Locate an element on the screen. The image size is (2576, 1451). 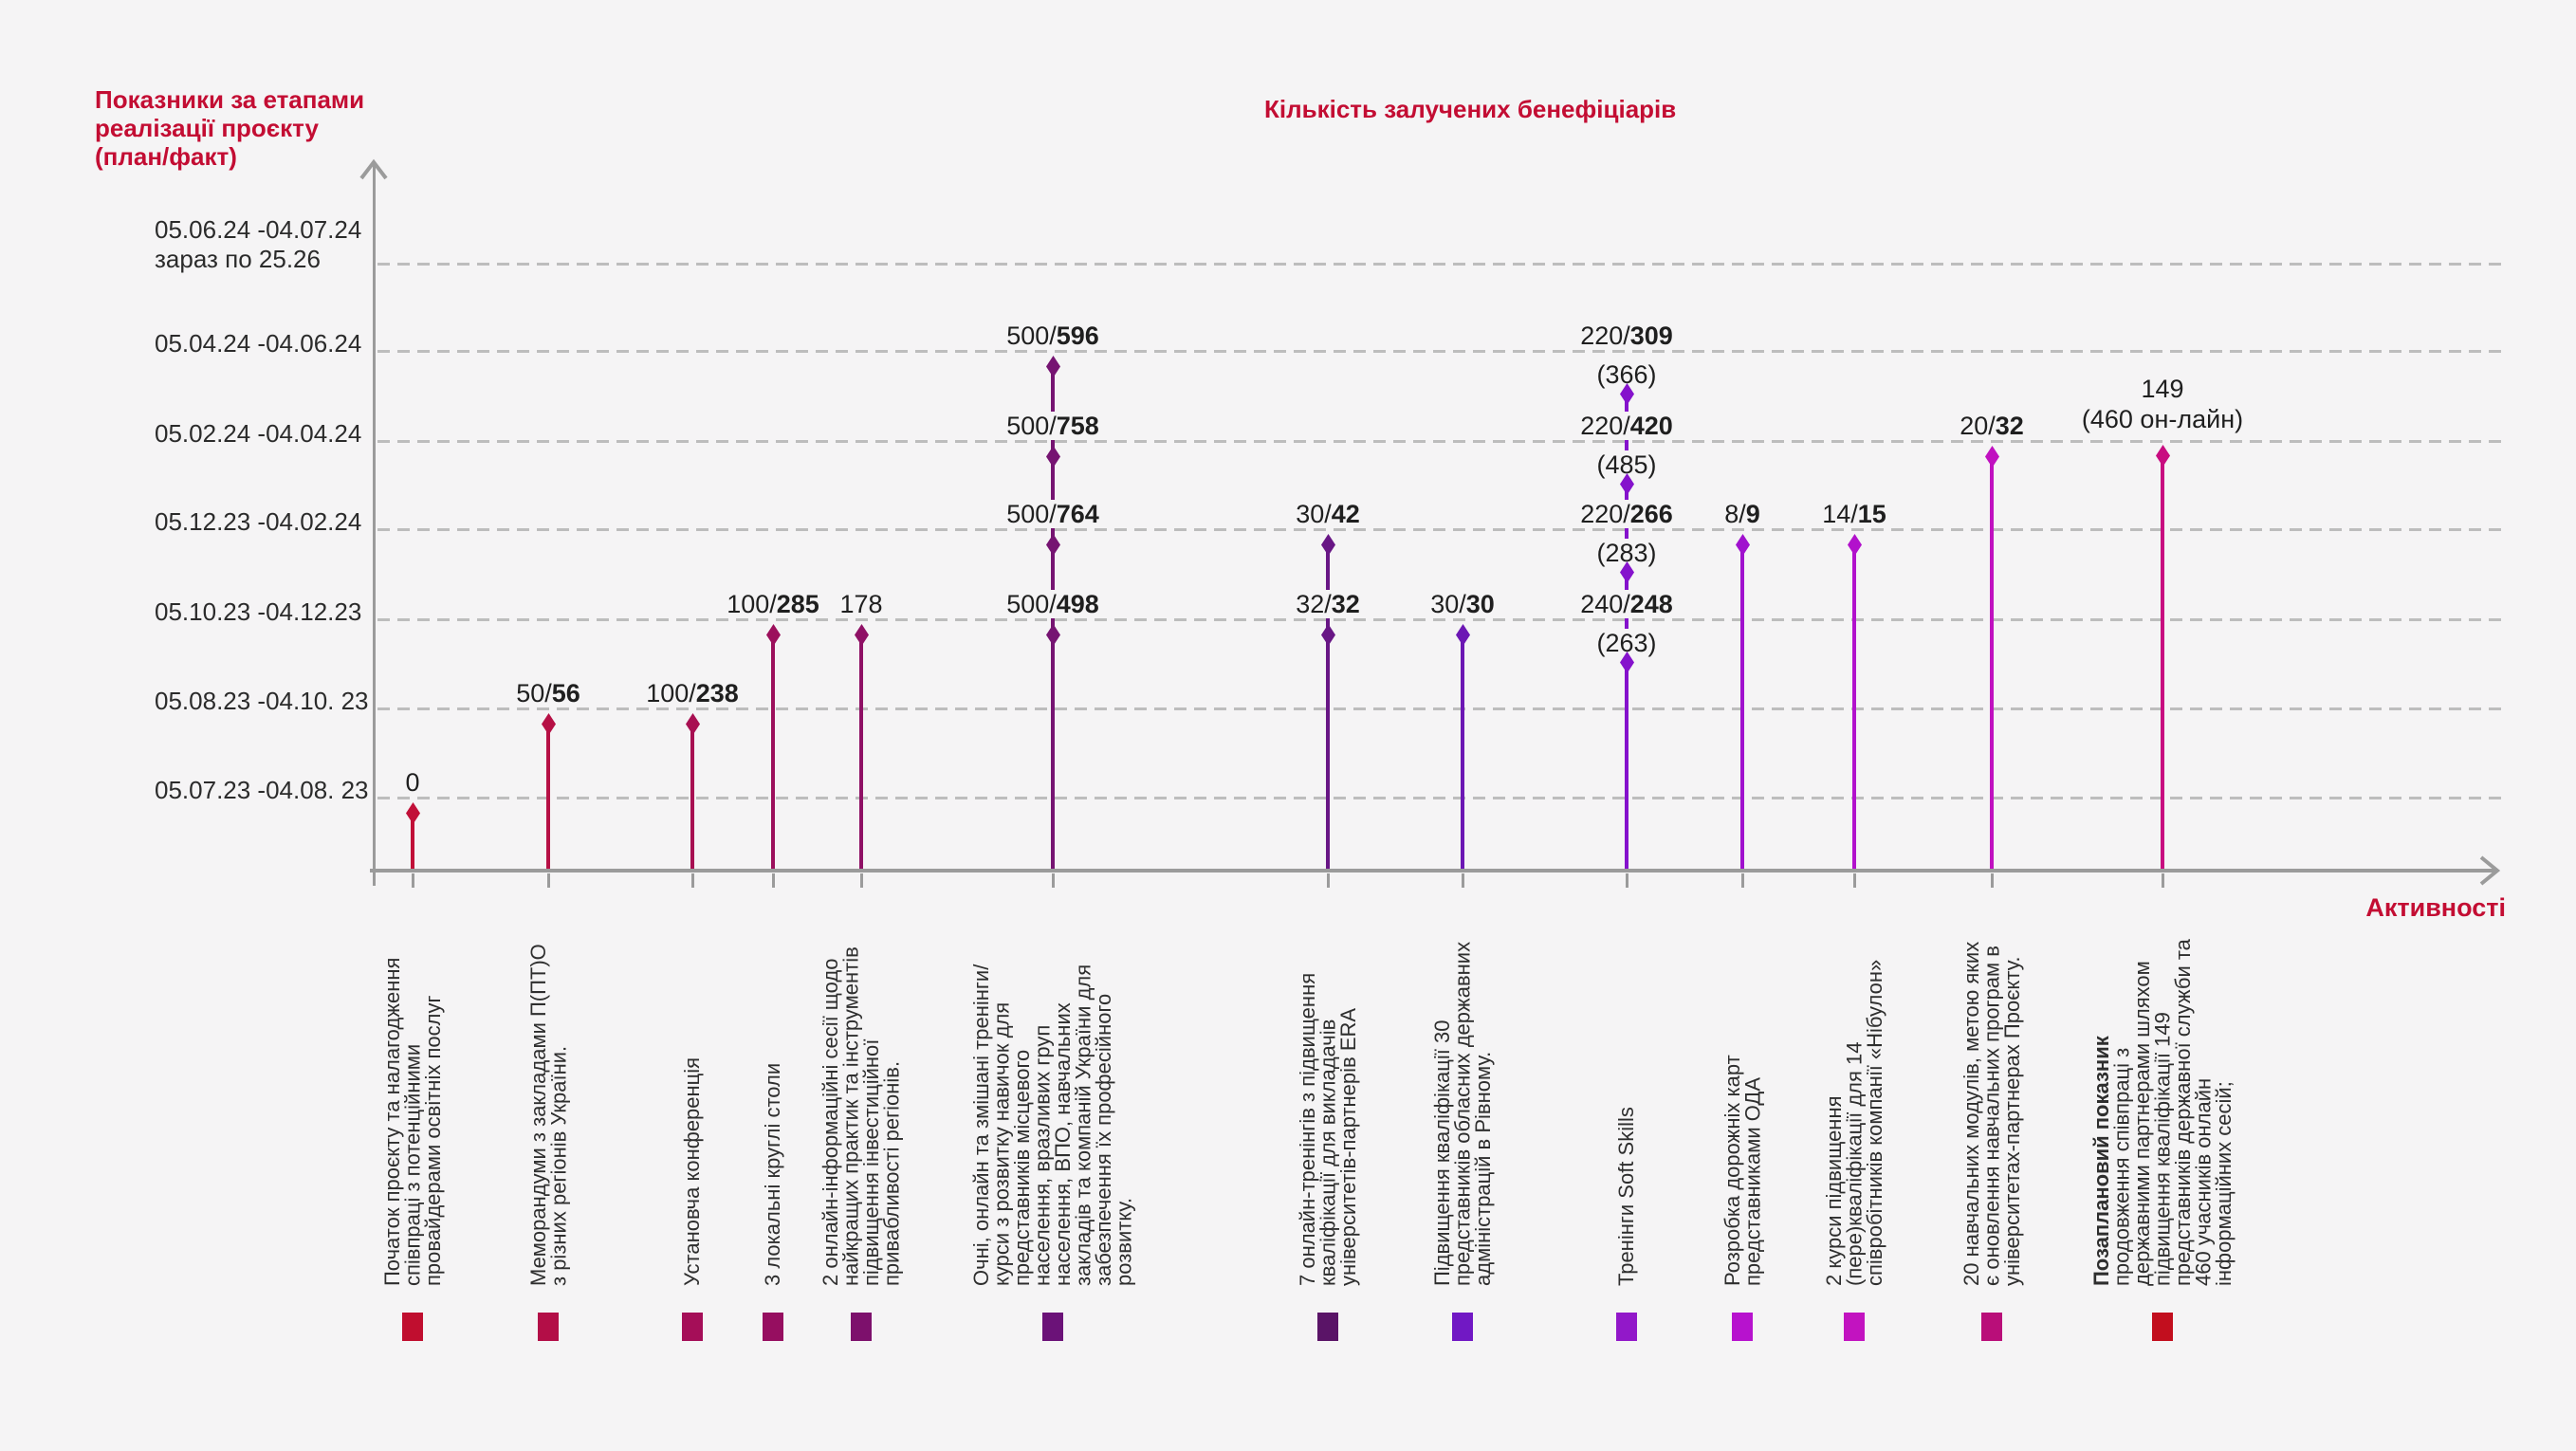
data-point-label: 500/596 is located at coordinates (1053, 335).